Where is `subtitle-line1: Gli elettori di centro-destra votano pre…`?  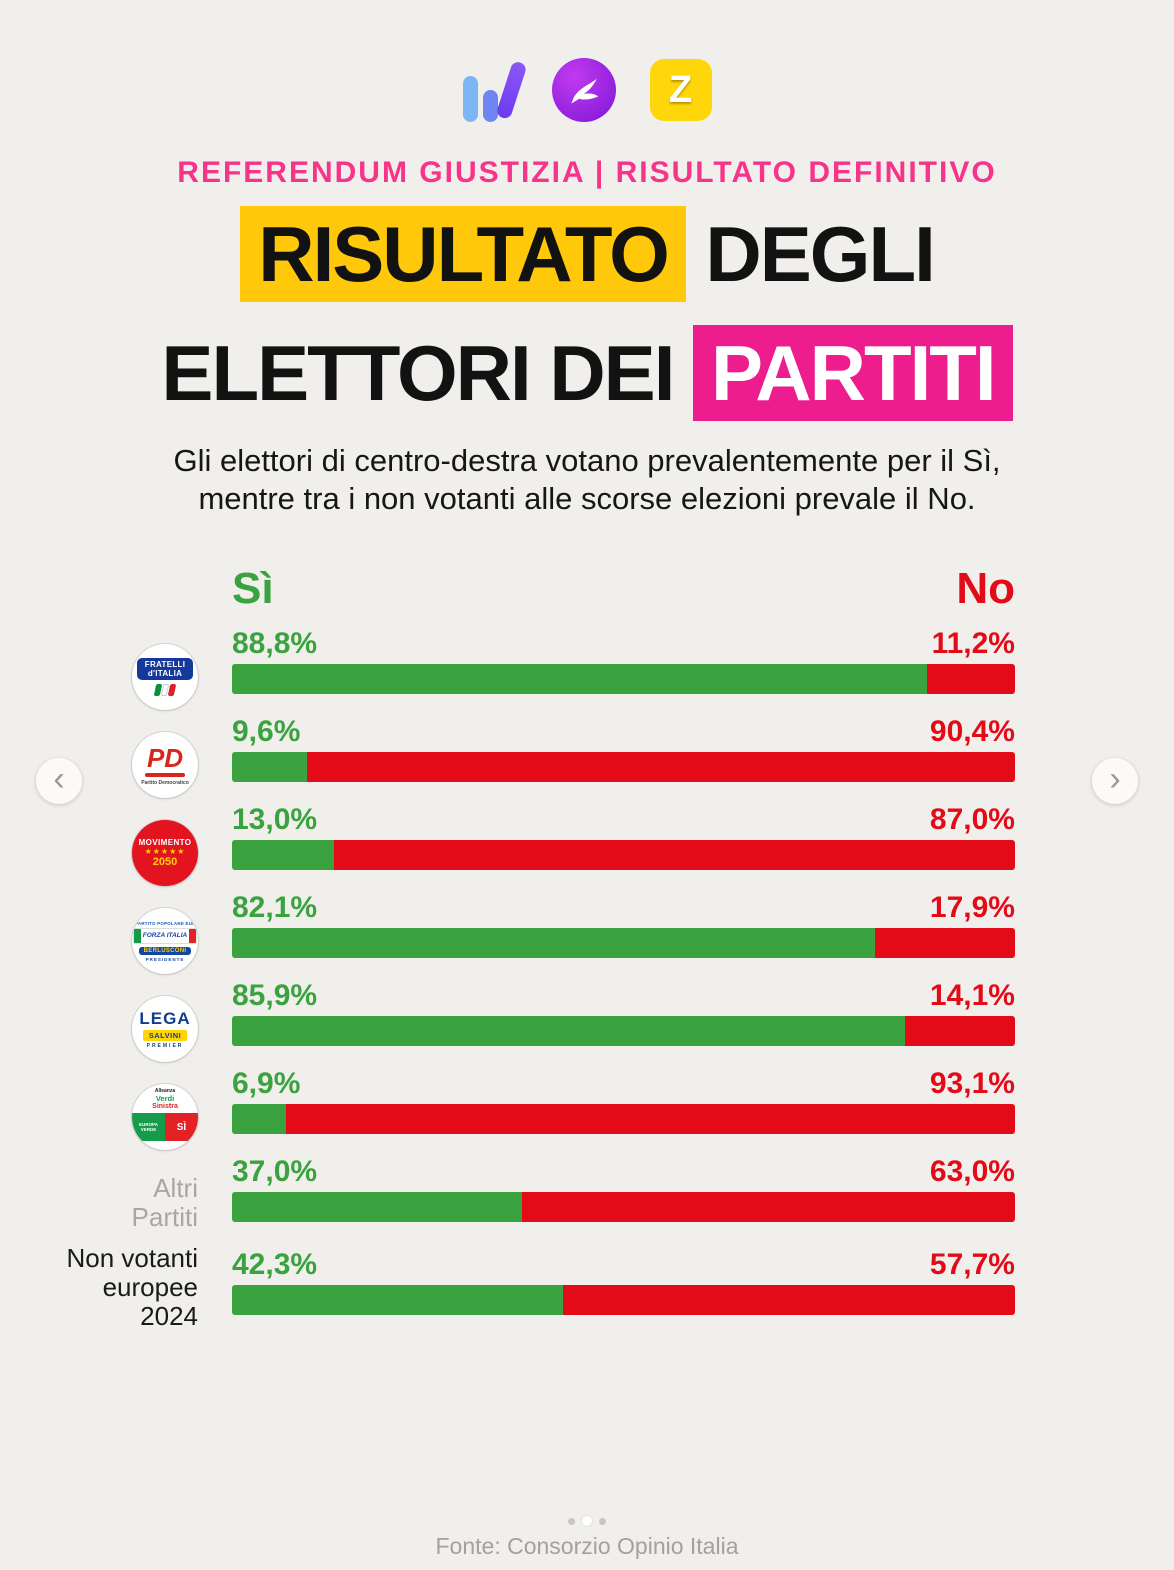
subtitle-line1: Gli elettori di centro-destra votano pre… is located at coordinates (587, 461).